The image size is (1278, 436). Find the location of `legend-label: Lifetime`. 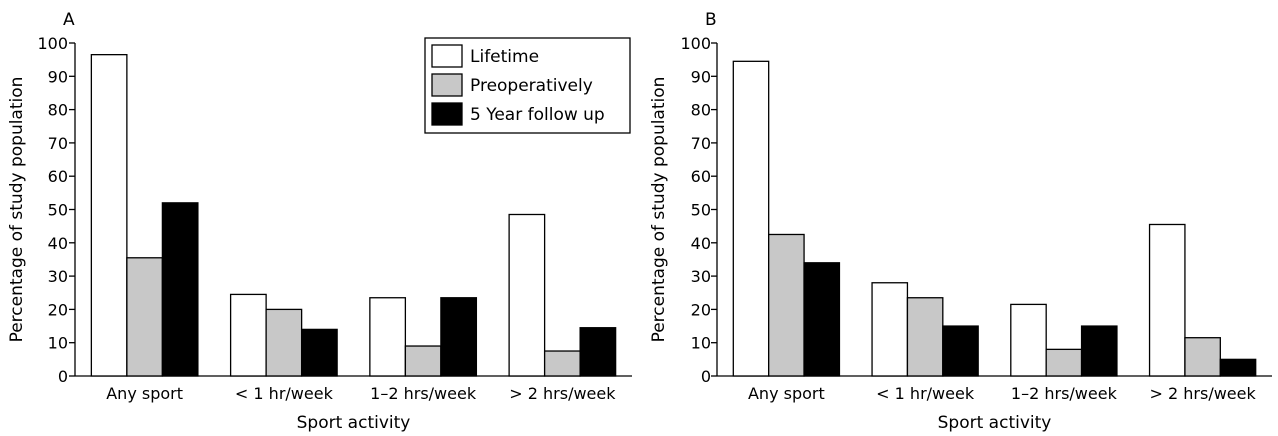

legend-label: Lifetime is located at coordinates (504, 57).